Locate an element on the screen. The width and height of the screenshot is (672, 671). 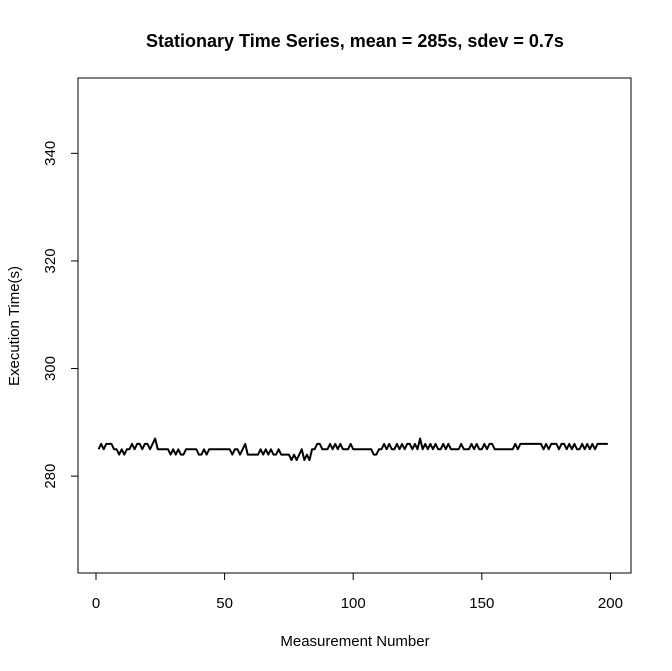
series-line is located at coordinates (352, 449).